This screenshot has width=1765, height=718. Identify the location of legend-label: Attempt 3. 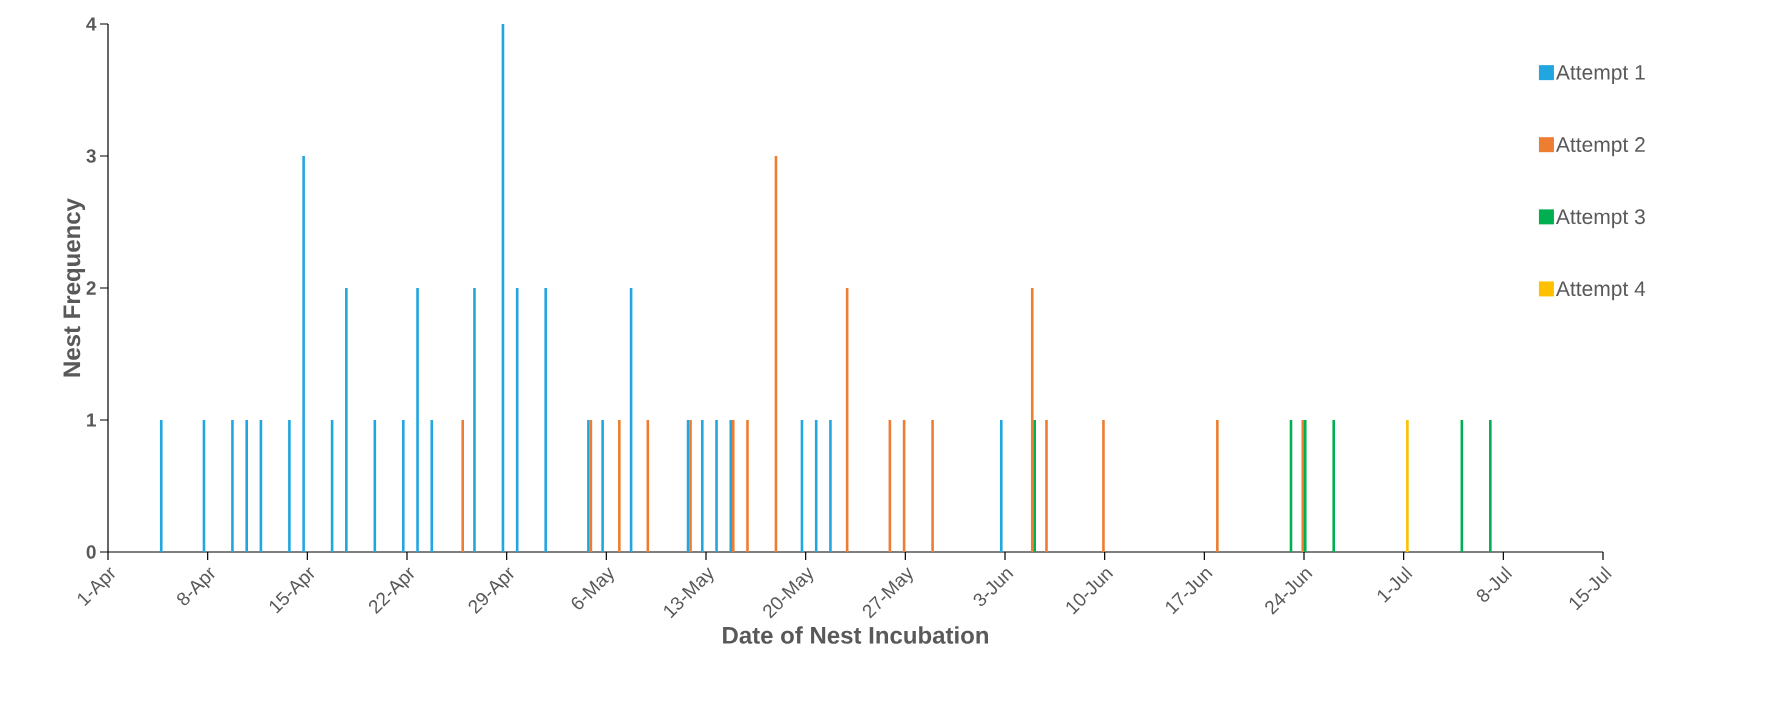
(1600, 219).